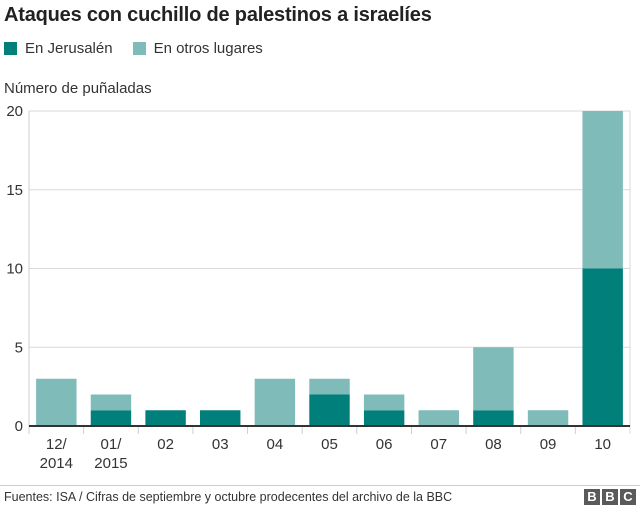 This screenshot has width=640, height=512. I want to click on x-tick-label: 04, so click(275, 444).